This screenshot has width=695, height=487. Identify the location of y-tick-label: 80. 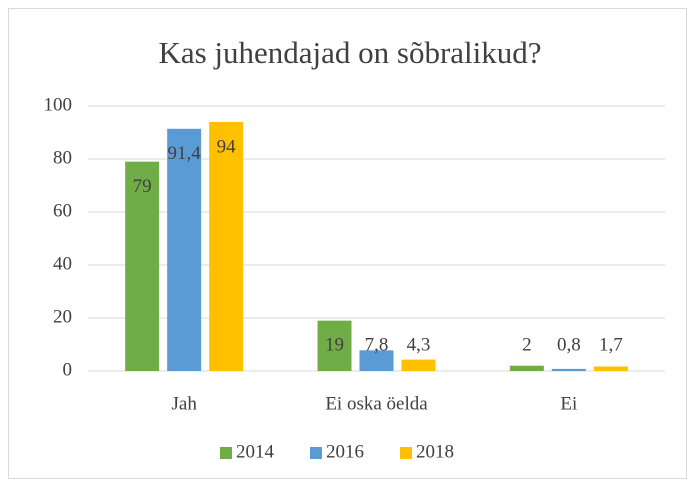
(62, 157).